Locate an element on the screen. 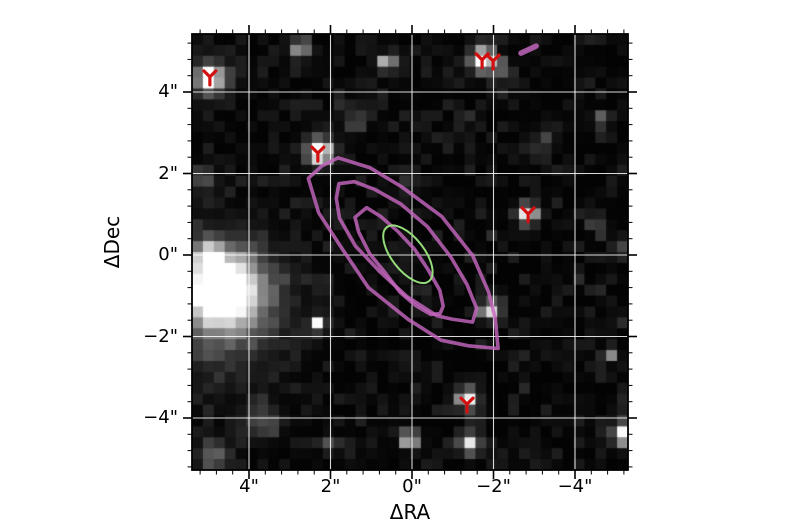 Image resolution: width=800 pixels, height=530 pixels. x-tick-label: 0" is located at coordinates (412, 486).